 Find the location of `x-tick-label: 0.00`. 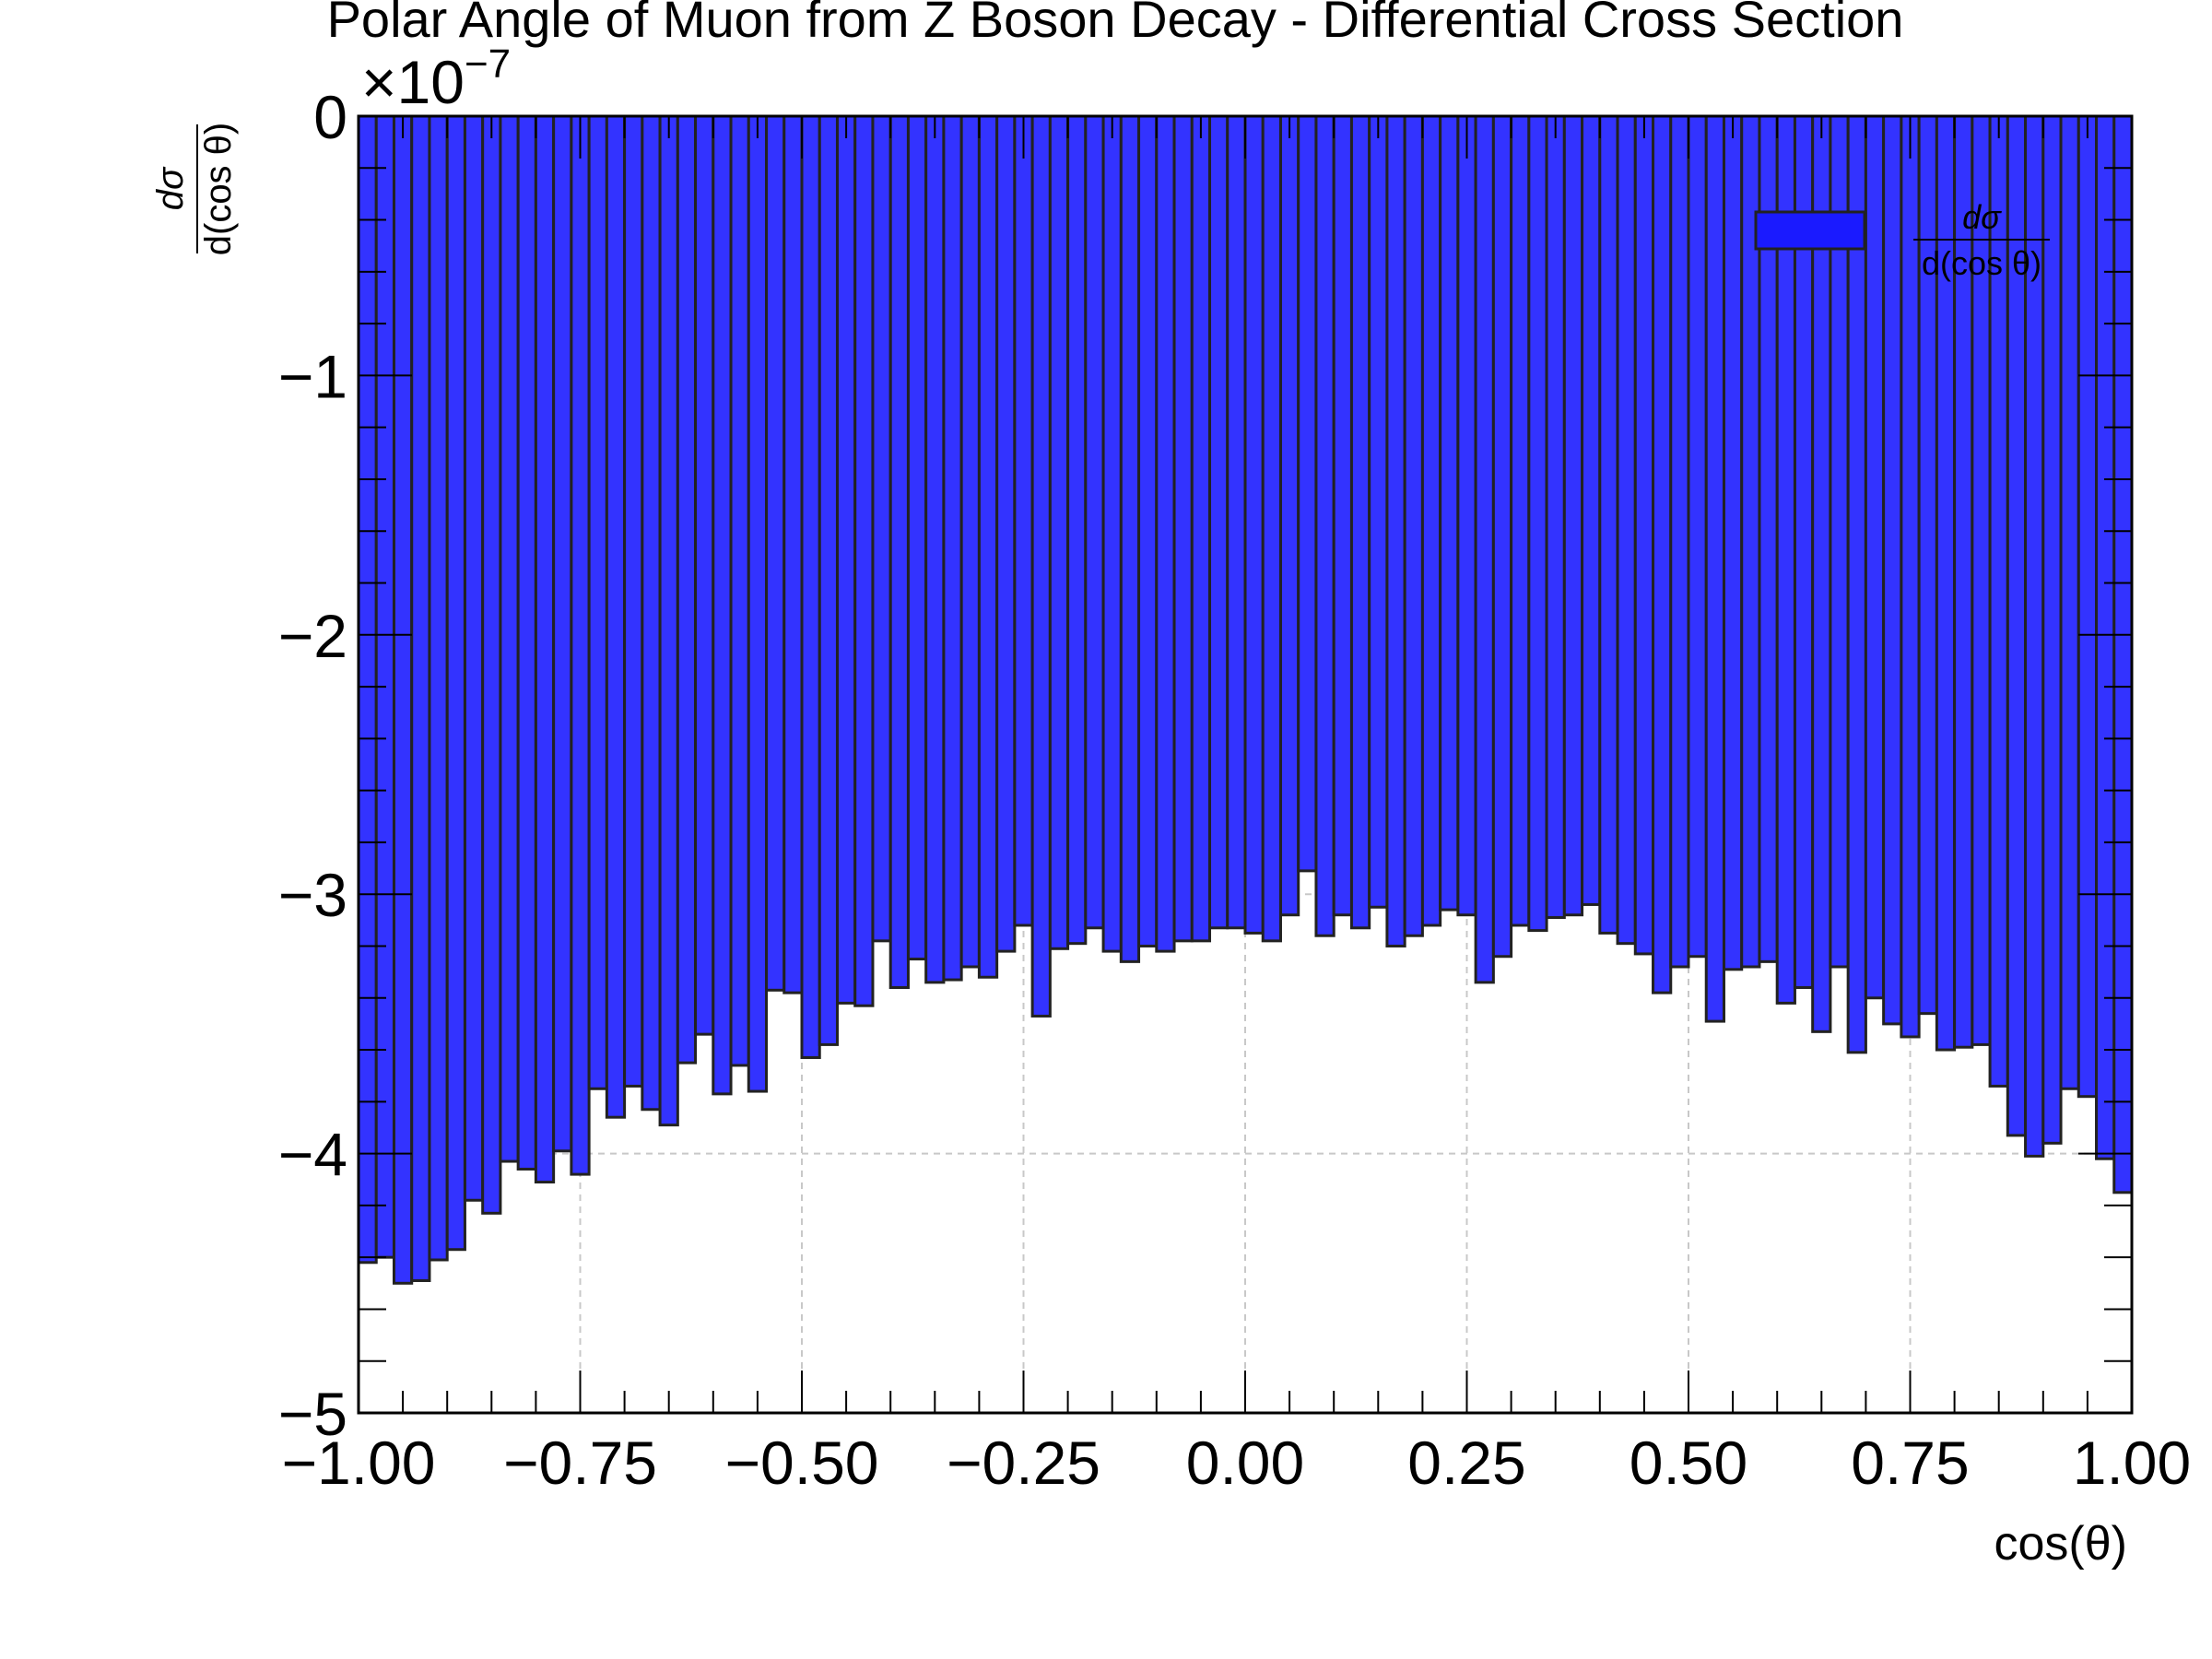

x-tick-label: 0.00 is located at coordinates (1245, 1463).